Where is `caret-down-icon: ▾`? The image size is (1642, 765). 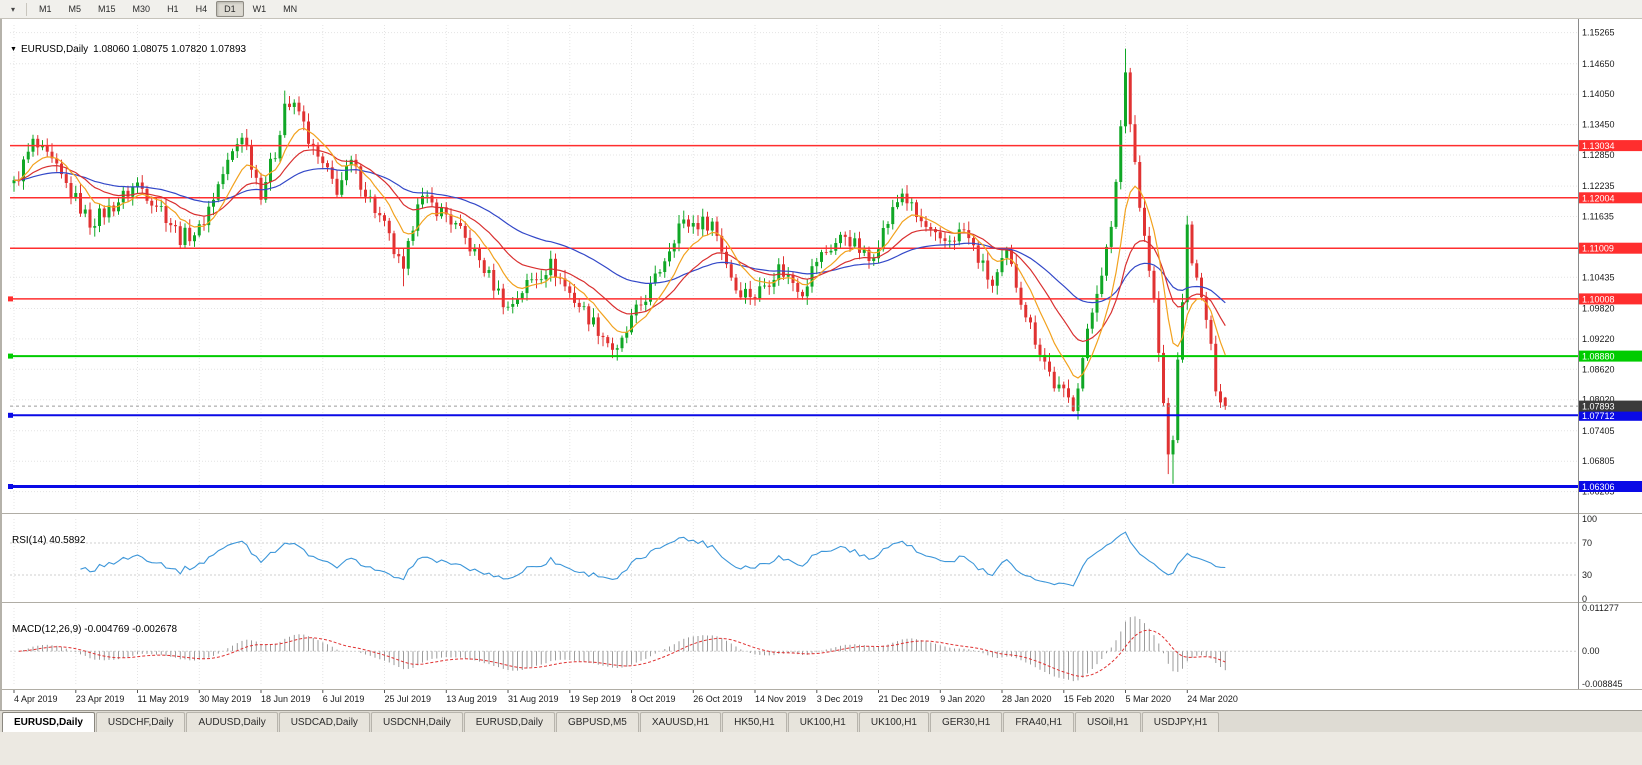 caret-down-icon: ▾ is located at coordinates (12, 9).